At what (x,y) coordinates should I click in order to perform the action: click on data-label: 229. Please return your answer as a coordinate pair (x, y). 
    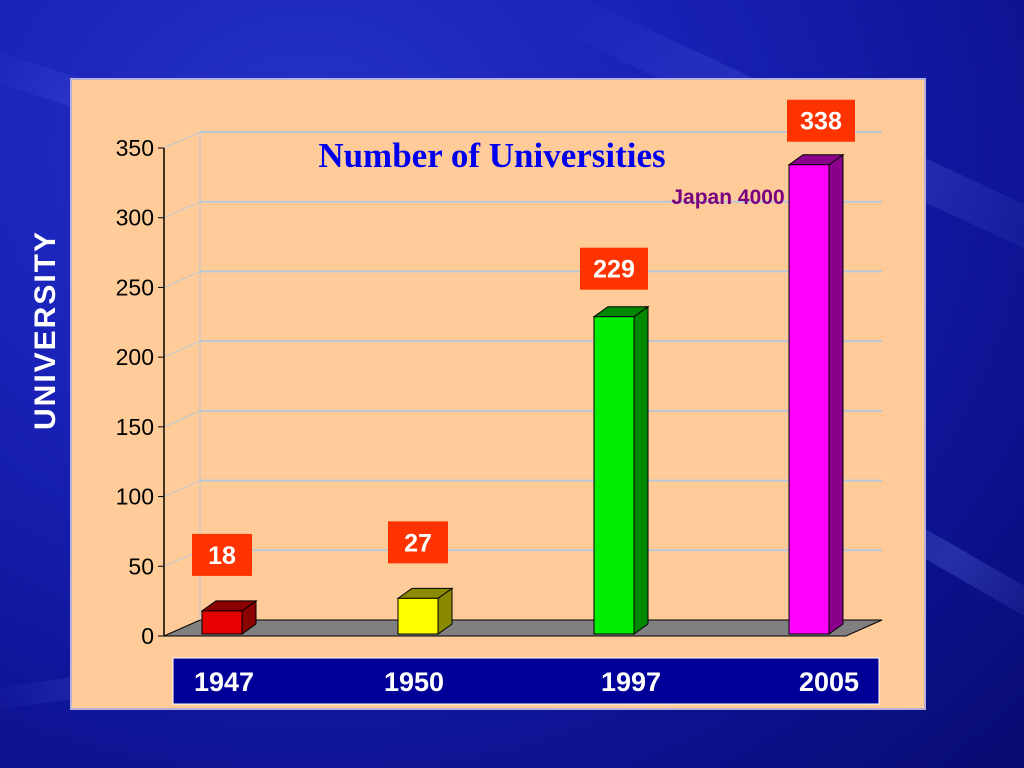
    Looking at the image, I should click on (614, 270).